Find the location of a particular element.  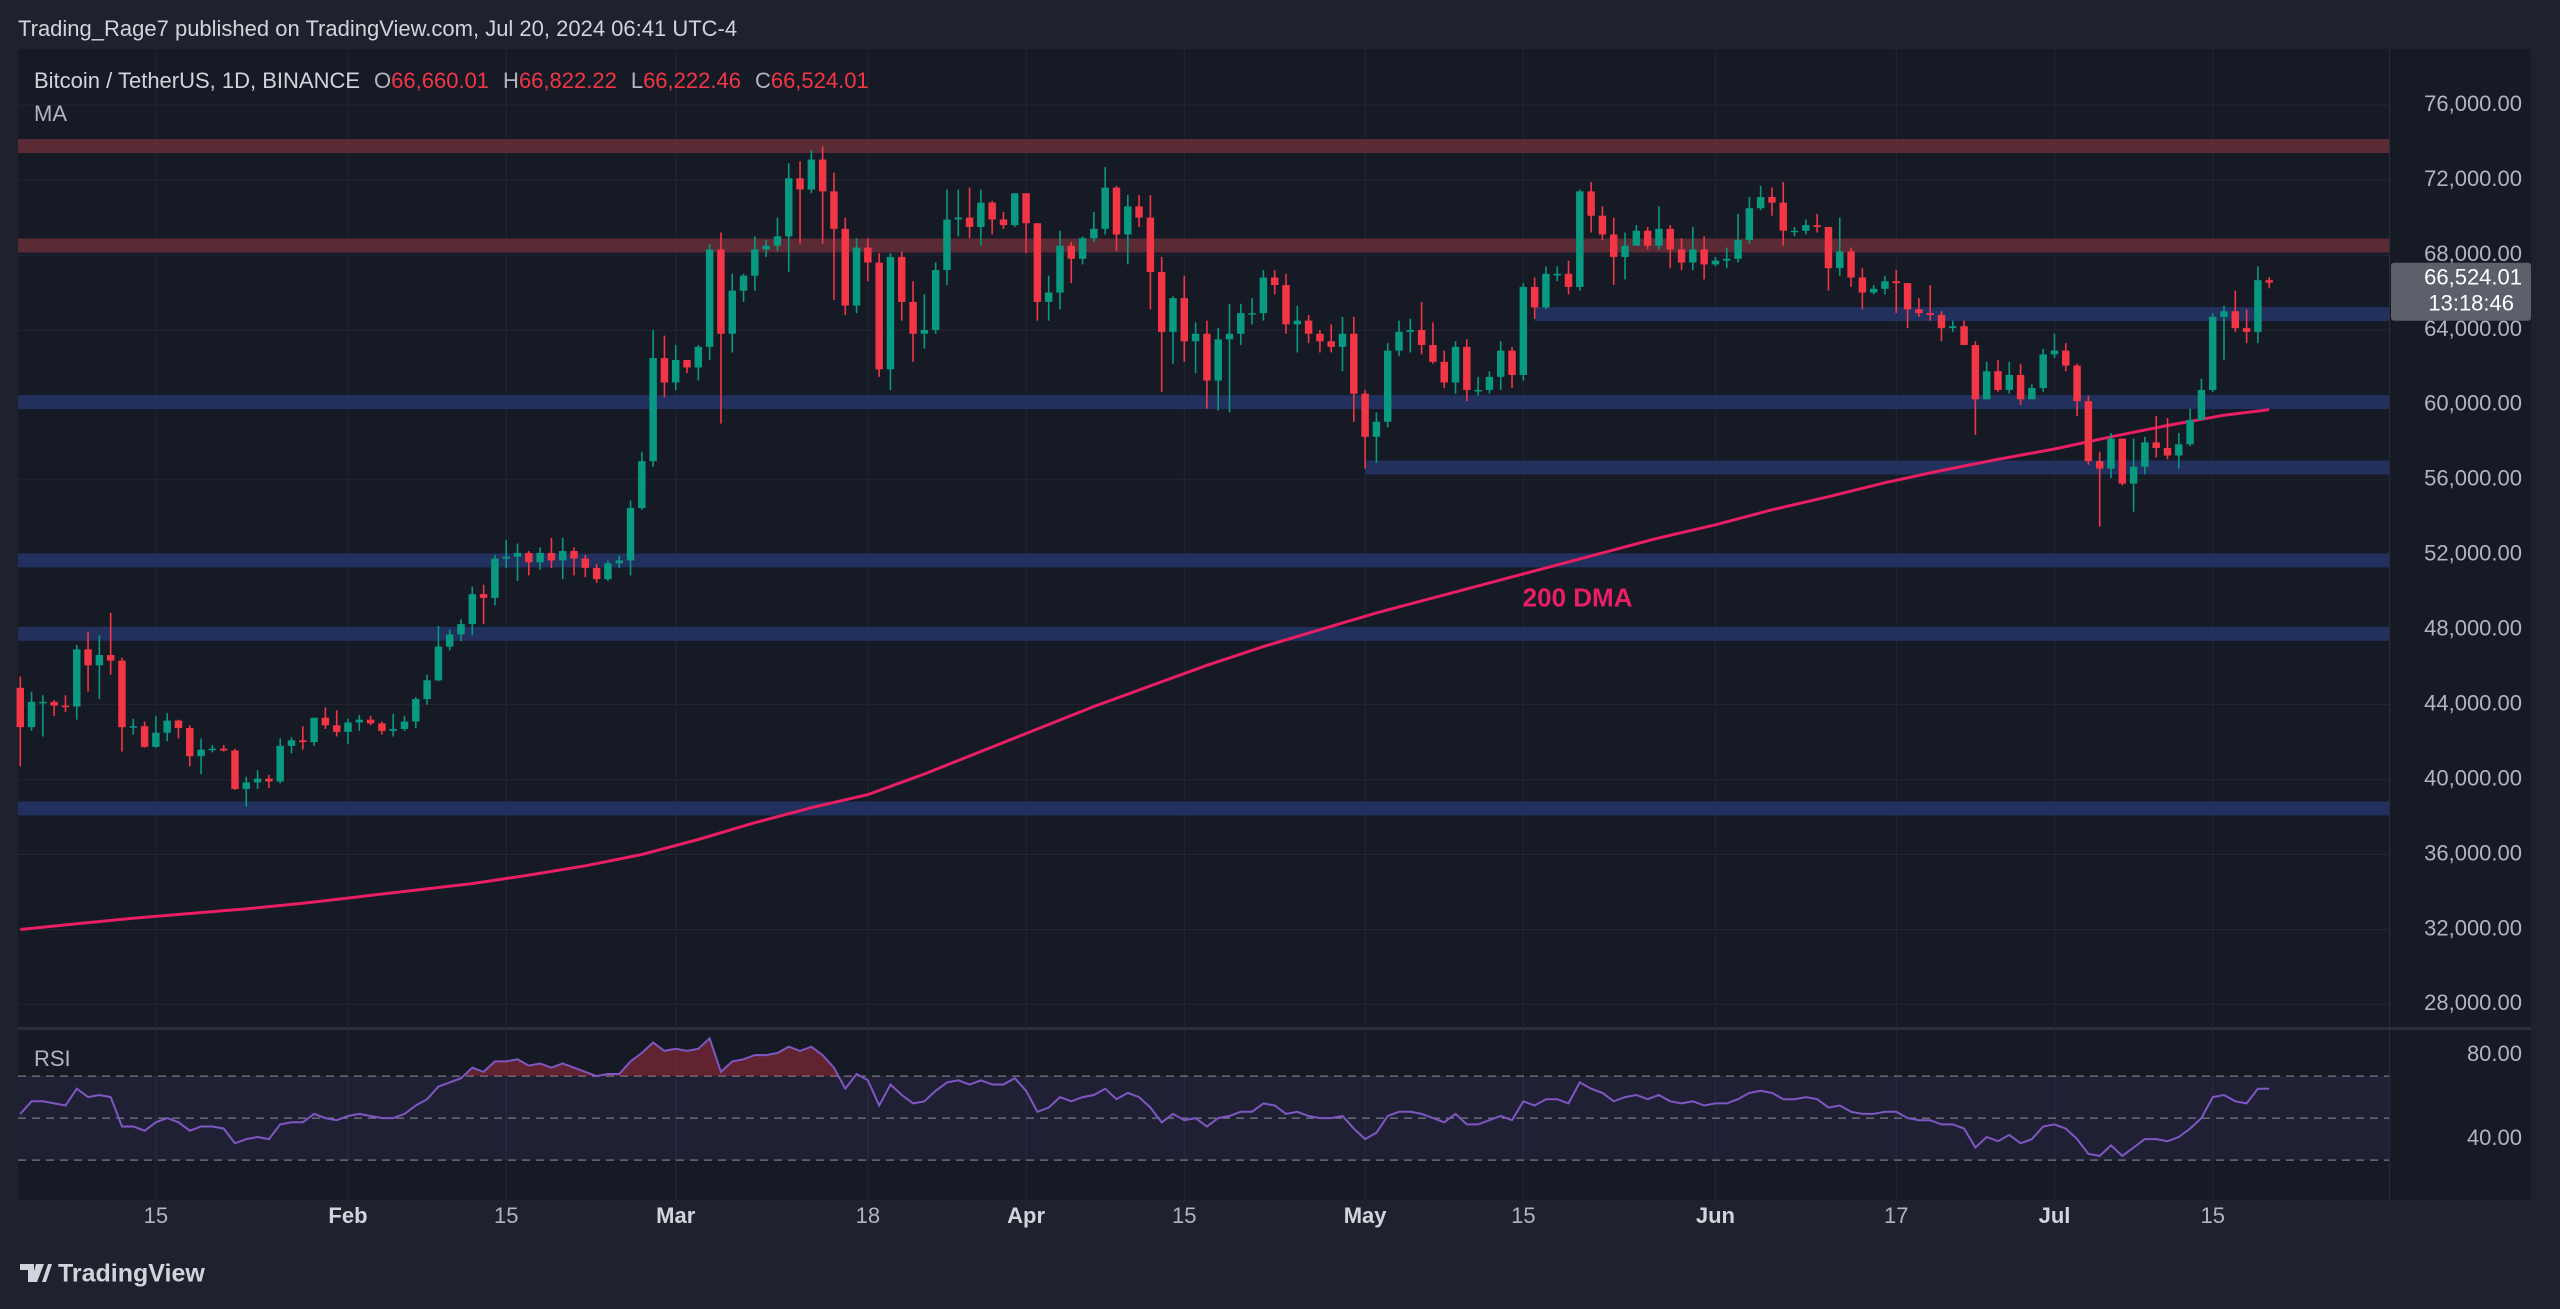

y-tick-label: 68,000.00 is located at coordinates (2473, 253).